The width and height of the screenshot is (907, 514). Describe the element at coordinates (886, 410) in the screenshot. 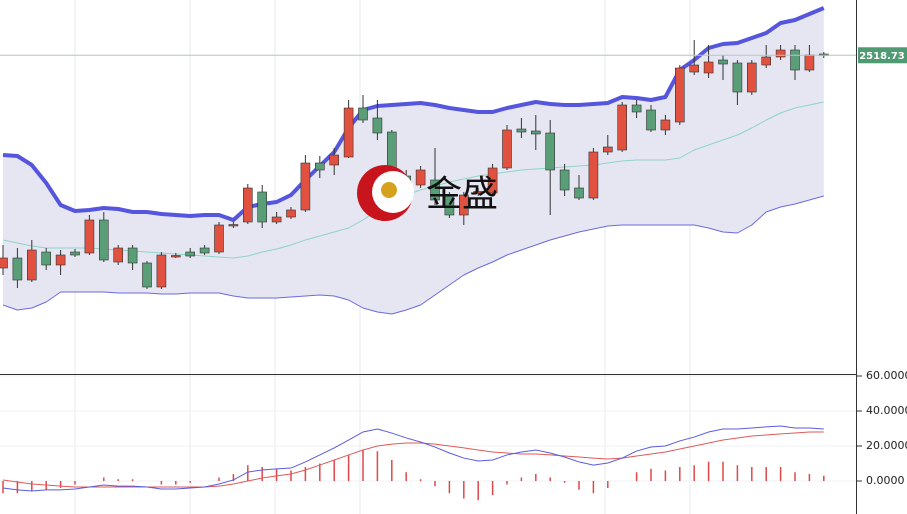

I see `y-tick-label: 40.0000` at that location.